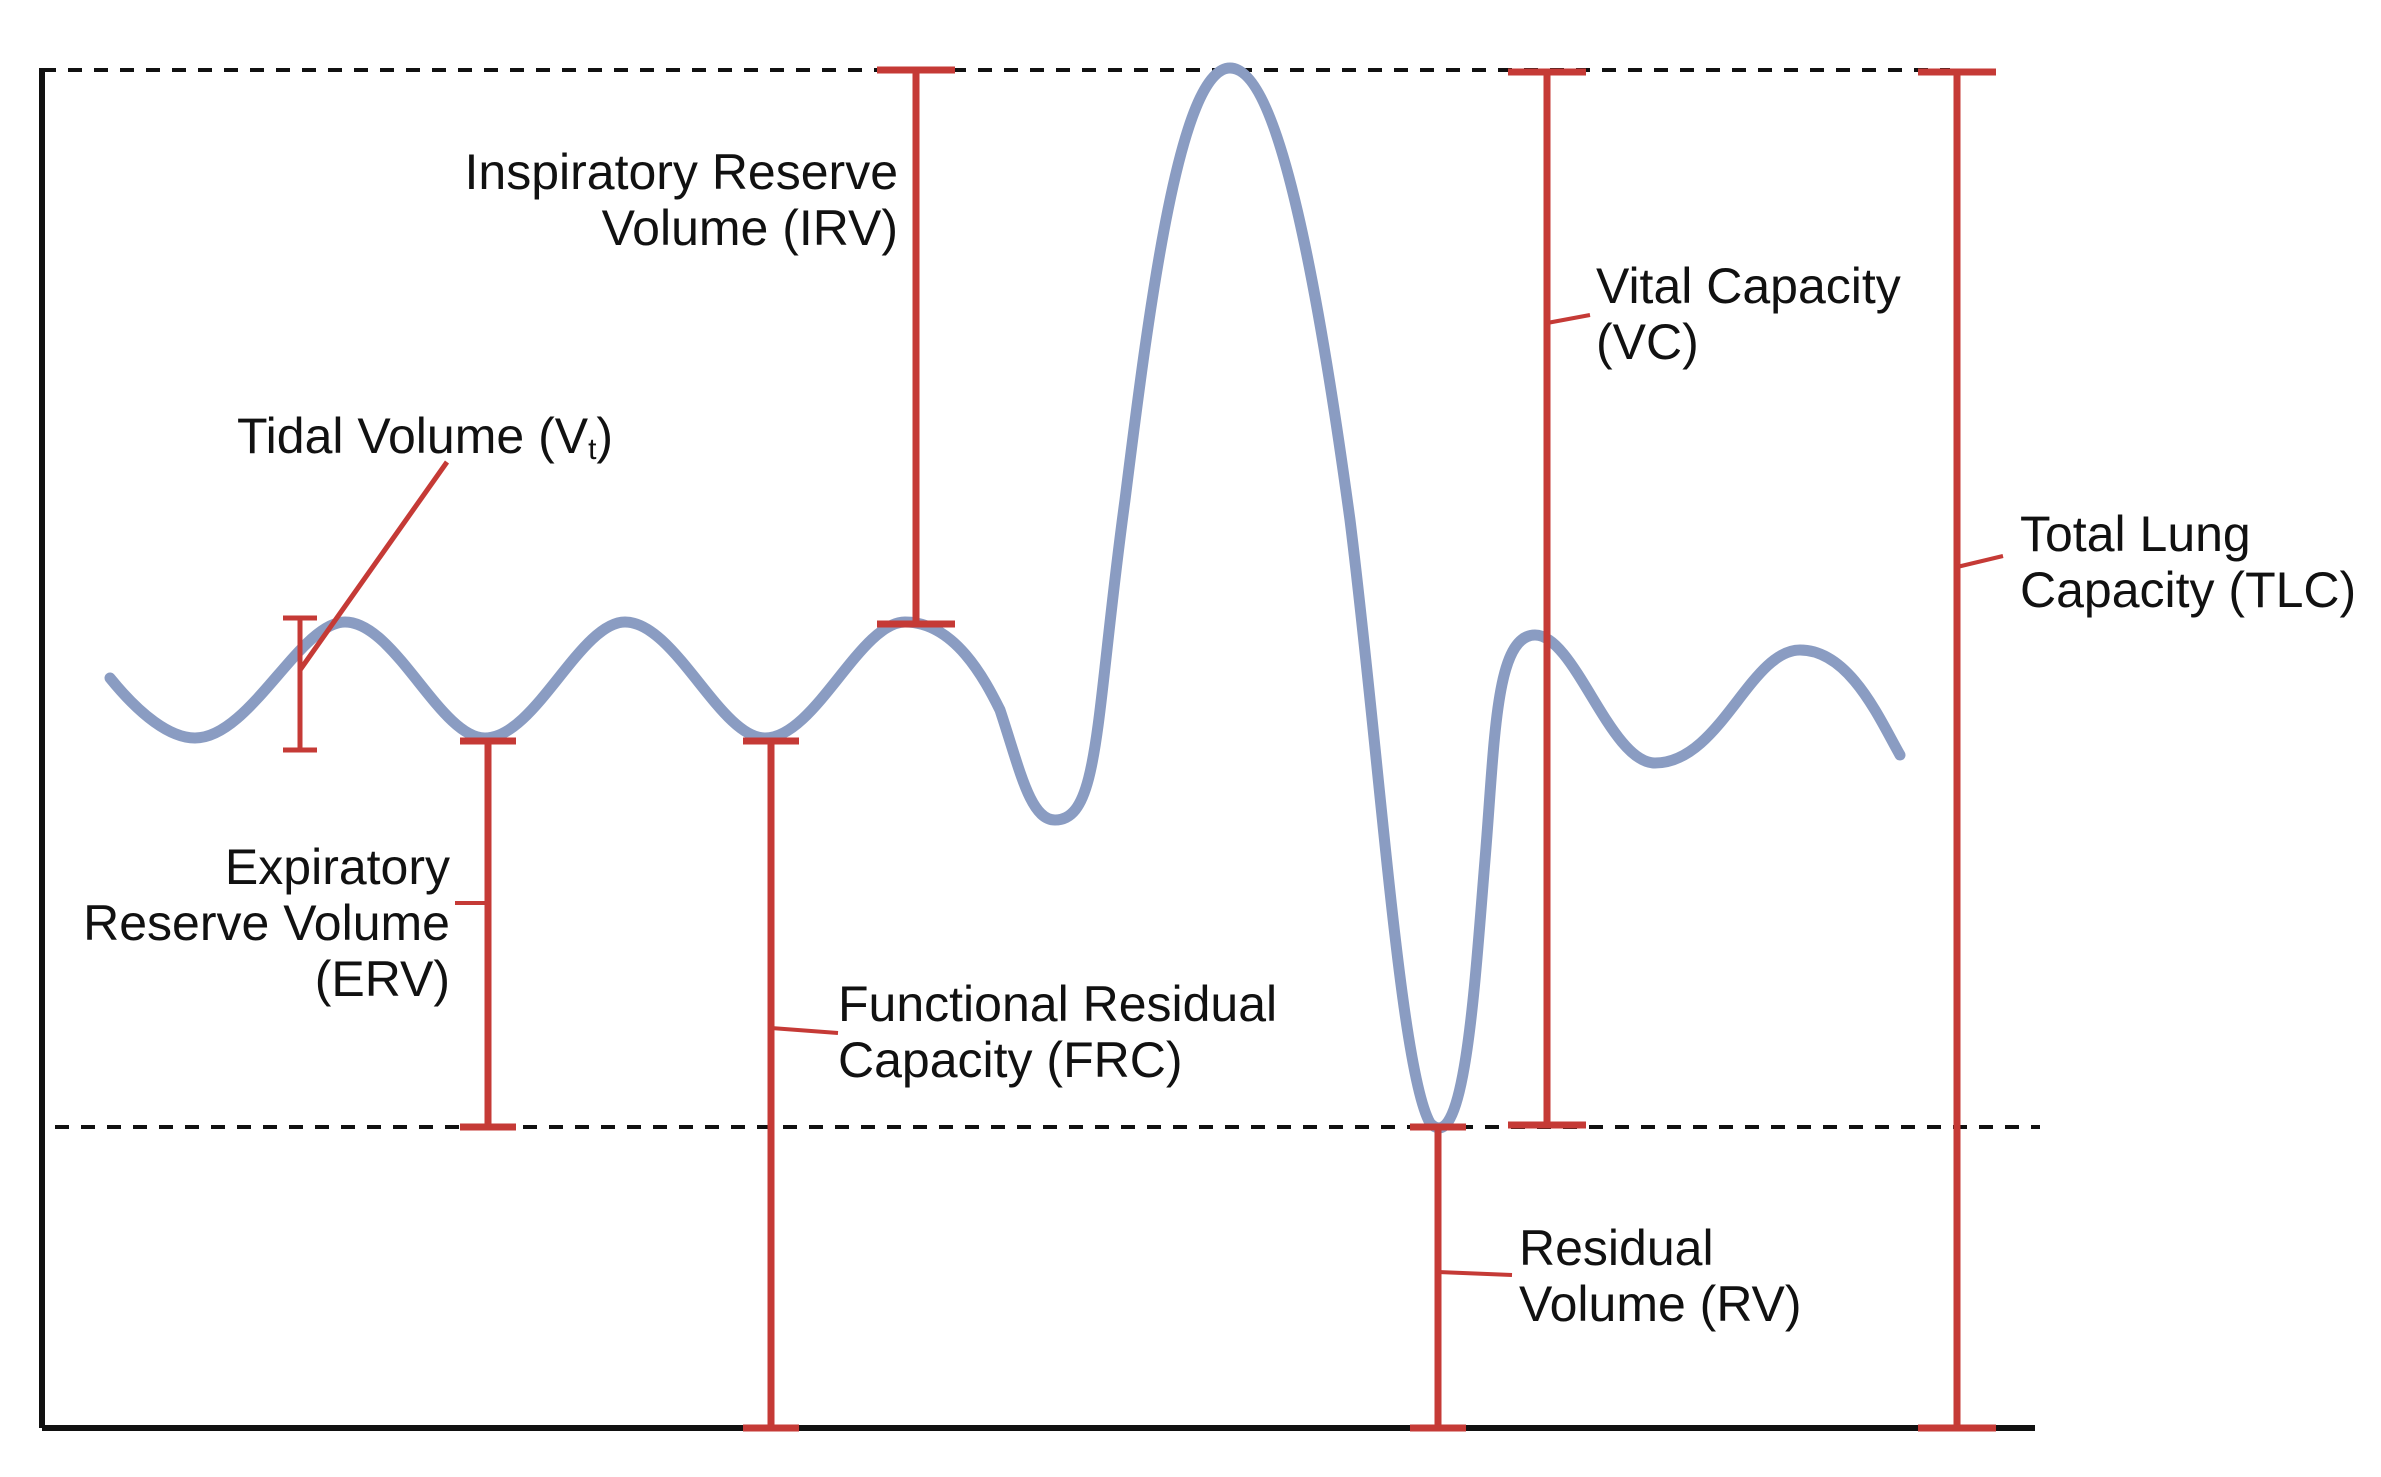  What do you see at coordinates (1748, 286) in the screenshot?
I see `vc-label-line1: Vital Capacity` at bounding box center [1748, 286].